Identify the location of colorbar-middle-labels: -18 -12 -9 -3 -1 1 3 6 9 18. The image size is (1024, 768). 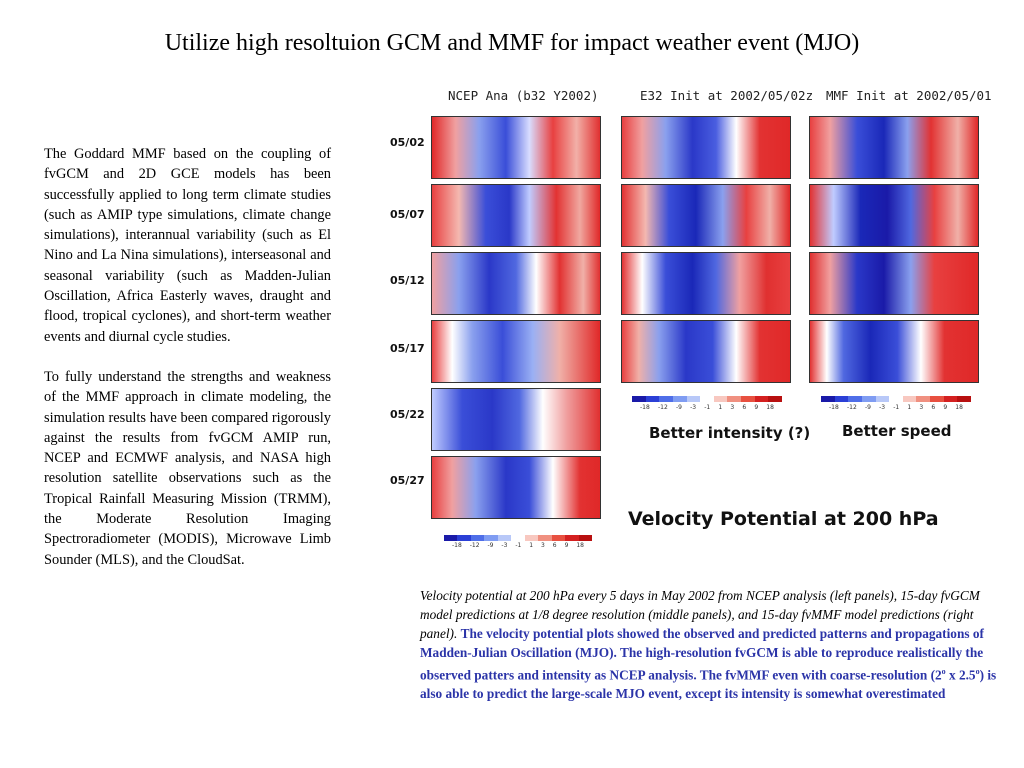
(707, 407).